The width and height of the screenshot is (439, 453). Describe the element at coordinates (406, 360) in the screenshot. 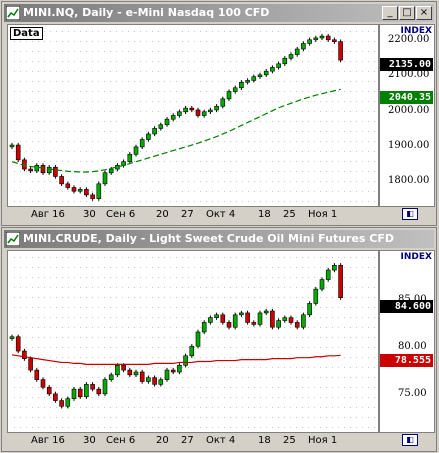

I see `crude-ma-value-tag: 78.555` at that location.